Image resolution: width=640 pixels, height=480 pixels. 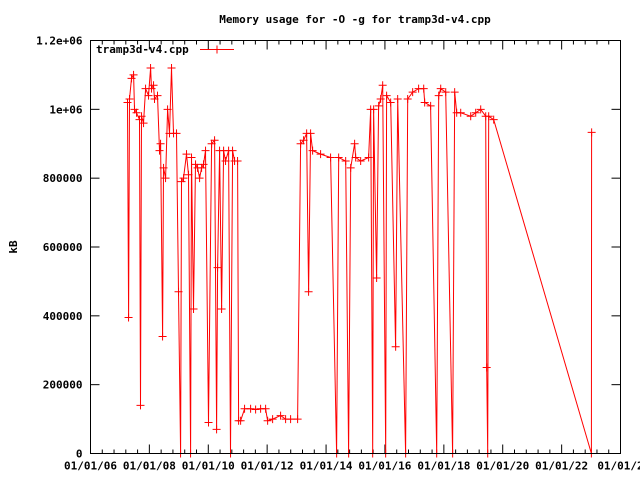 What do you see at coordinates (149, 466) in the screenshot?
I see `x-tick-label: 01/01/08` at bounding box center [149, 466].